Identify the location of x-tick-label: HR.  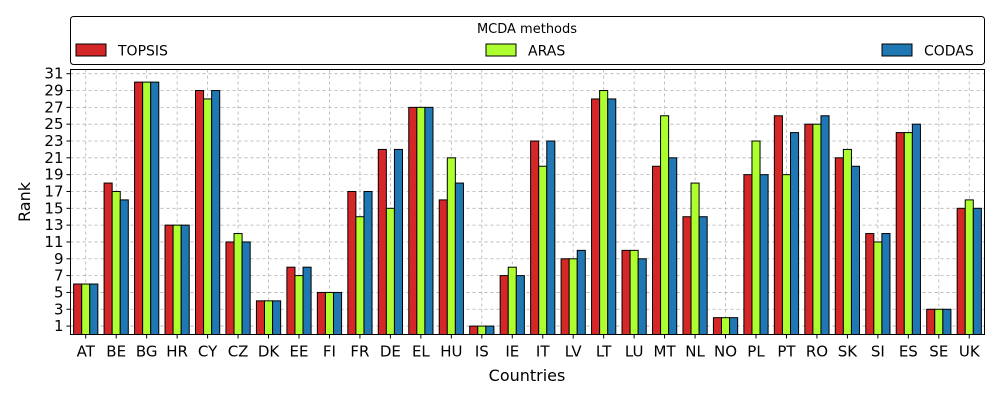
(177, 352).